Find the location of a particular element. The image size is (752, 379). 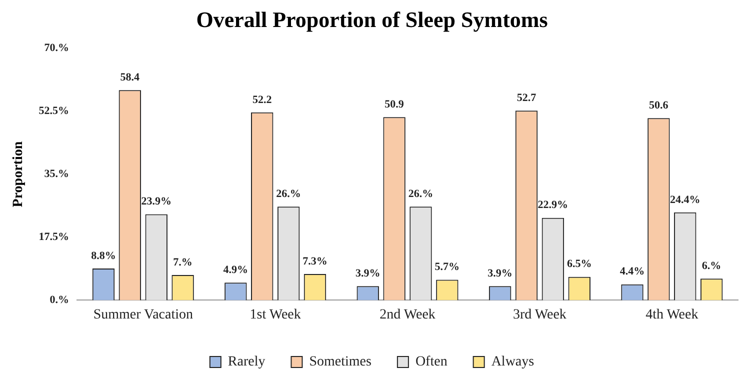

data-label: 50.6 is located at coordinates (659, 106).